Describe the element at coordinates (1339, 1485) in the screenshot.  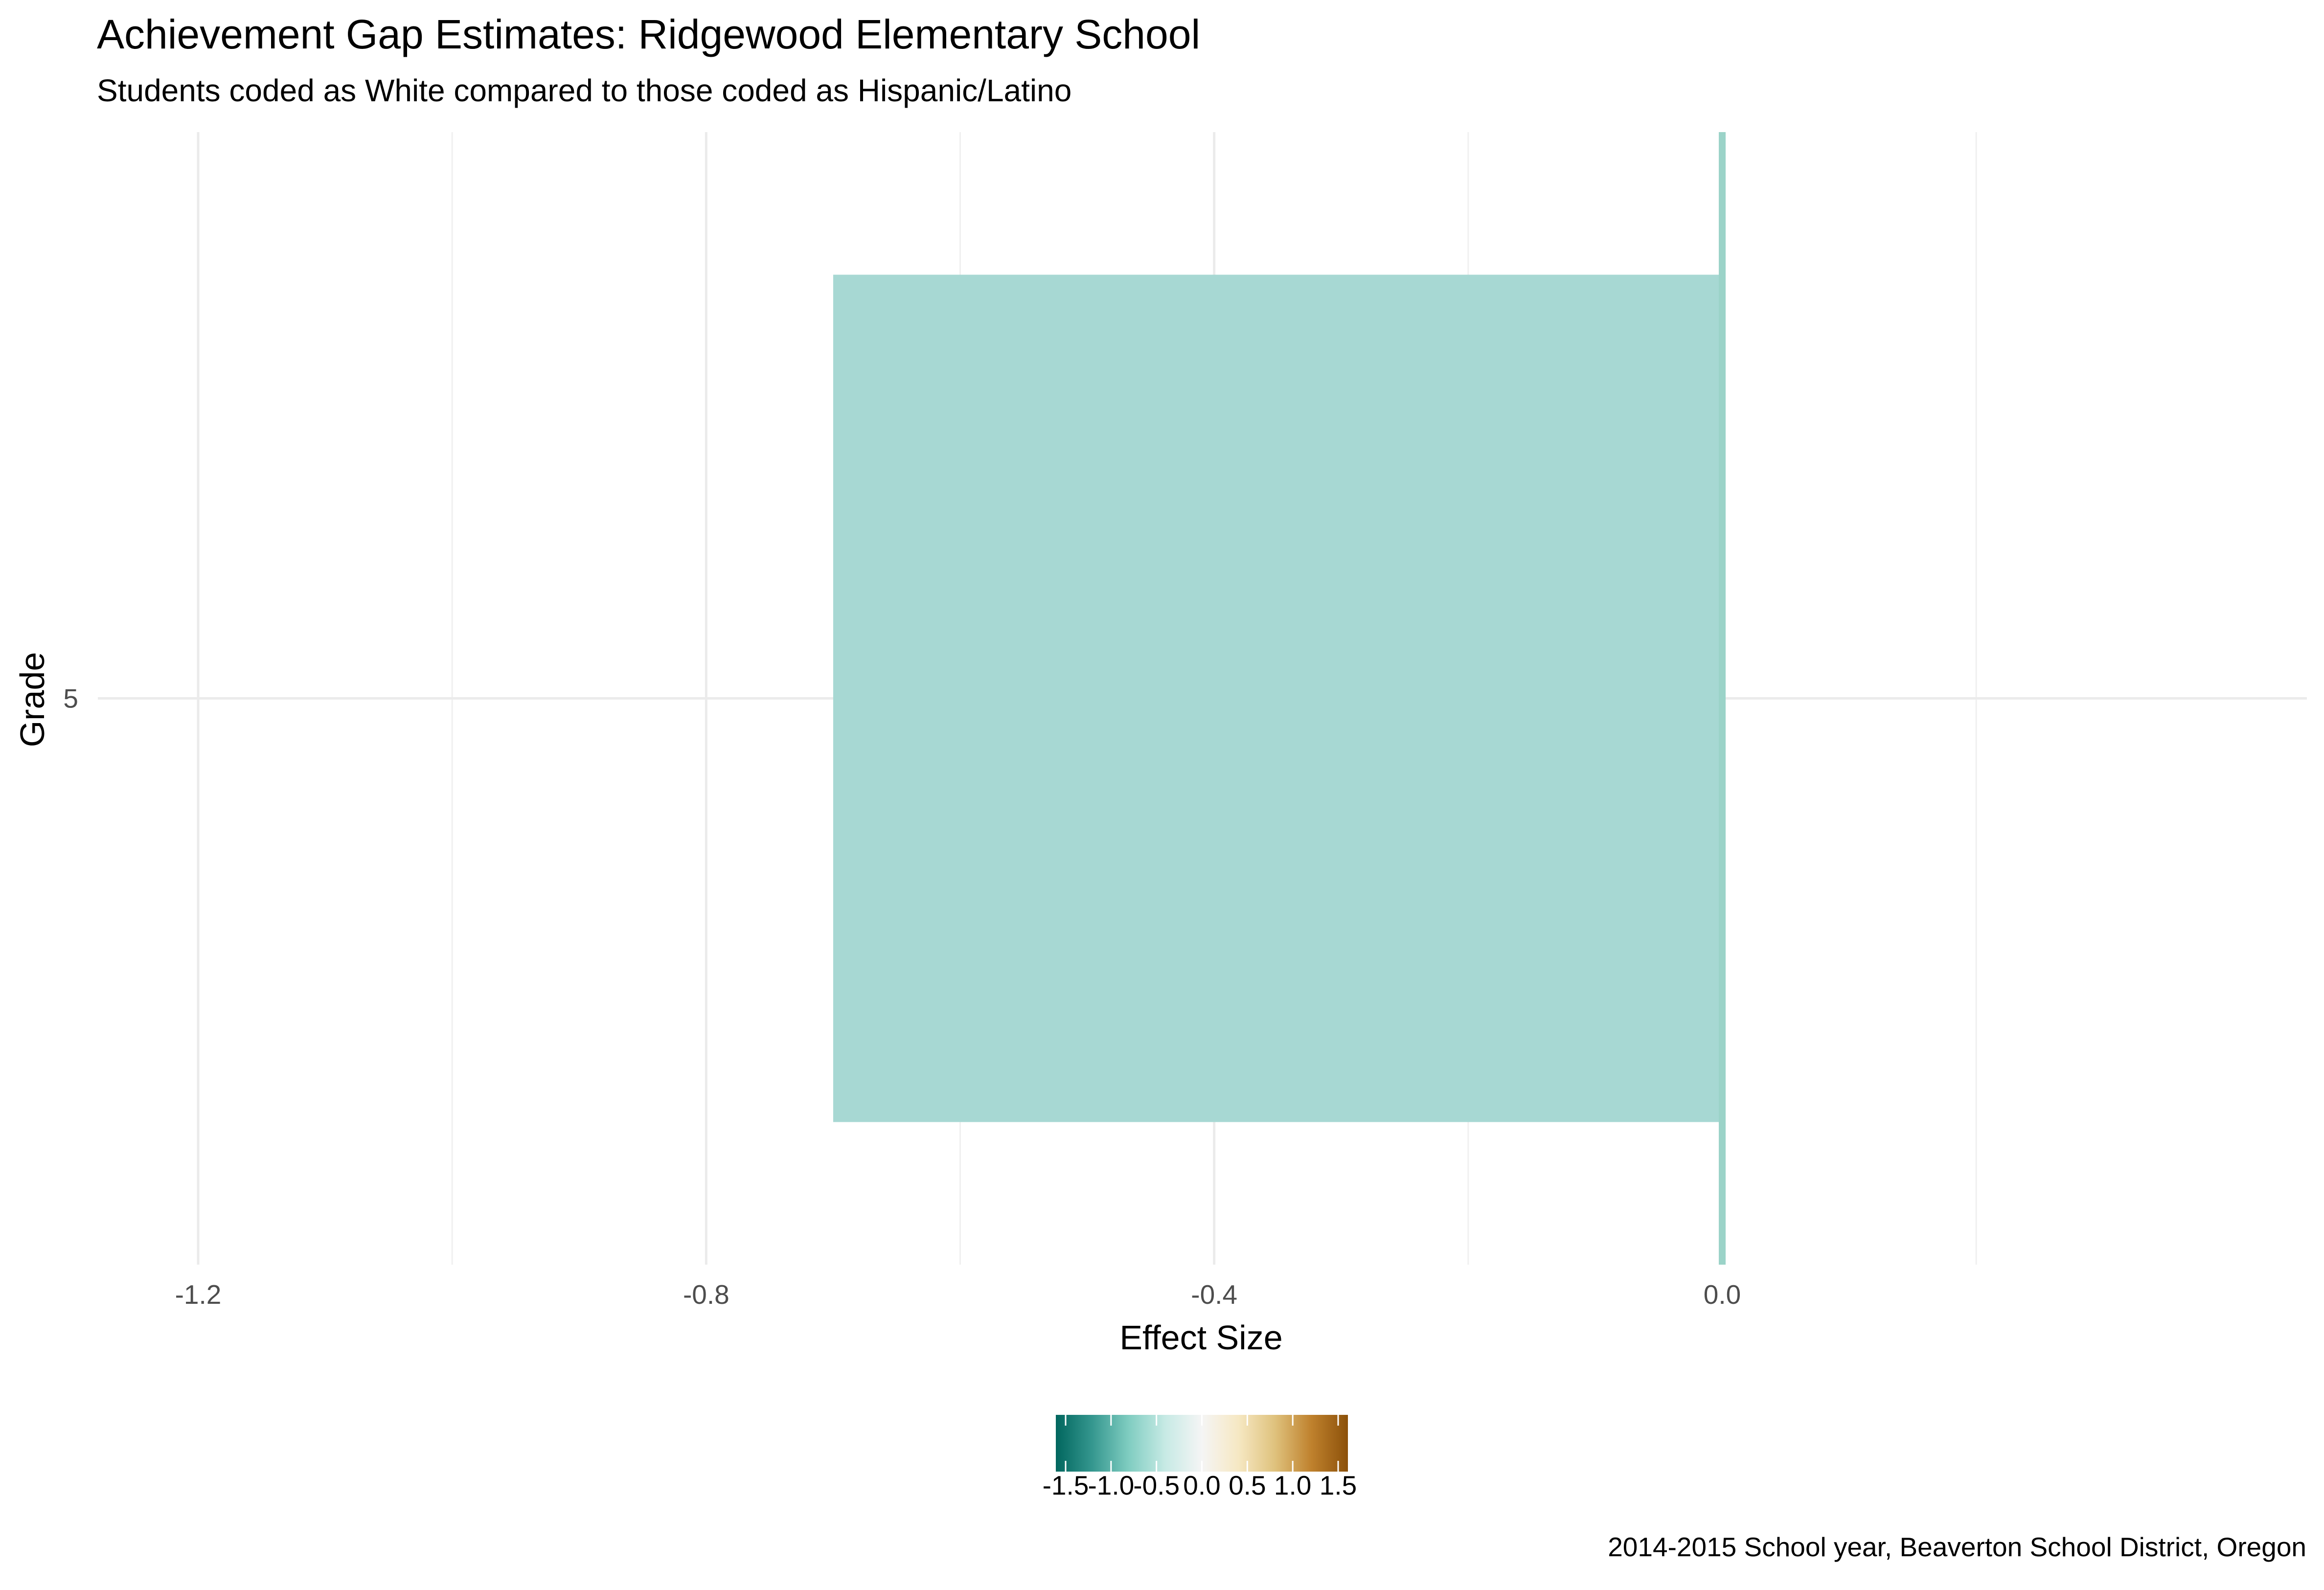
I see `colorbar-tick-label: 1.5` at that location.